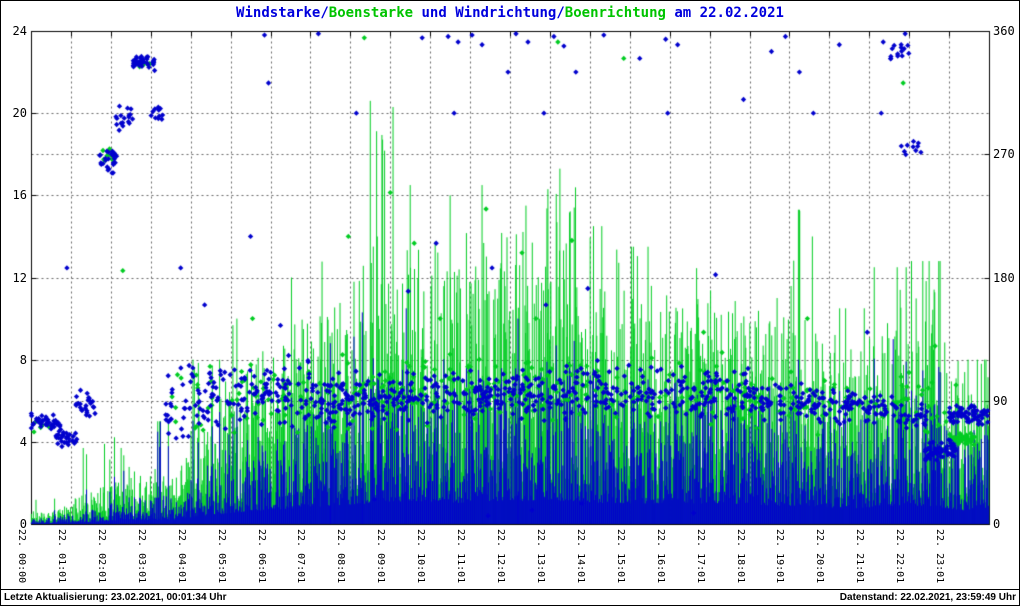 The width and height of the screenshot is (1020, 606). I want to click on x-axis-tick-label: 22. 03:01, so click(141, 556).